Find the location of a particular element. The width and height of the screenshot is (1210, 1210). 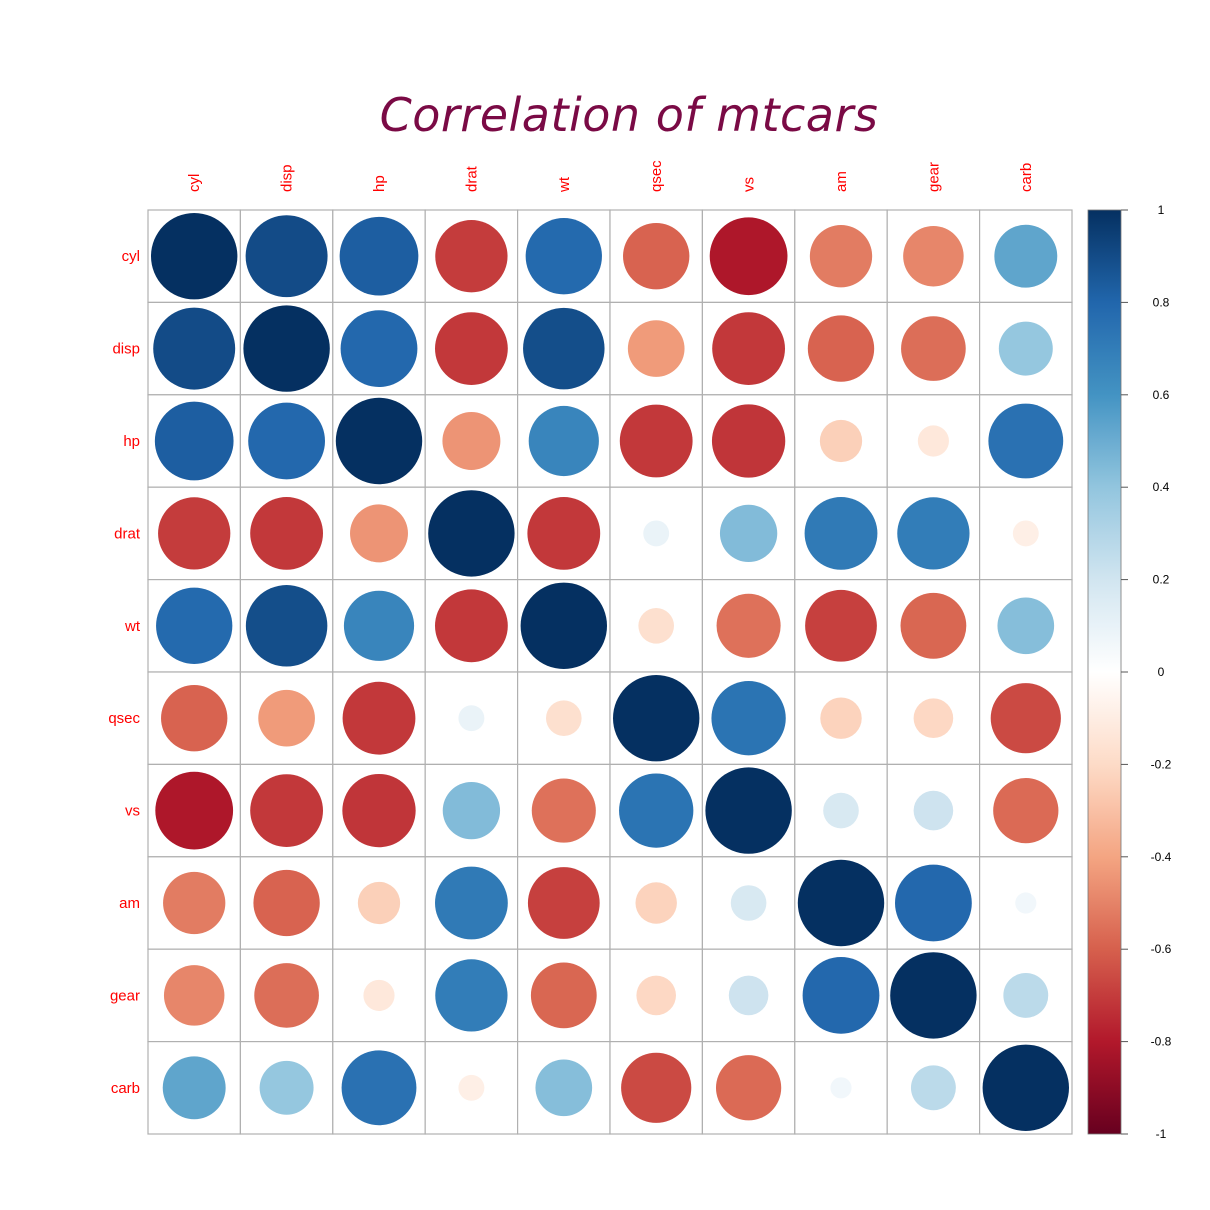

correlation-circle-wt-carb is located at coordinates (1026, 626).